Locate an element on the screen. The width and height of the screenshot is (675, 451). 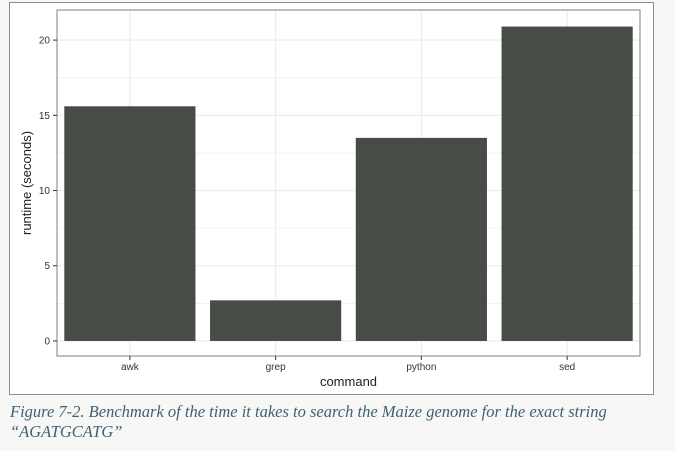
x-tick-label-python: python is located at coordinates (421, 367).